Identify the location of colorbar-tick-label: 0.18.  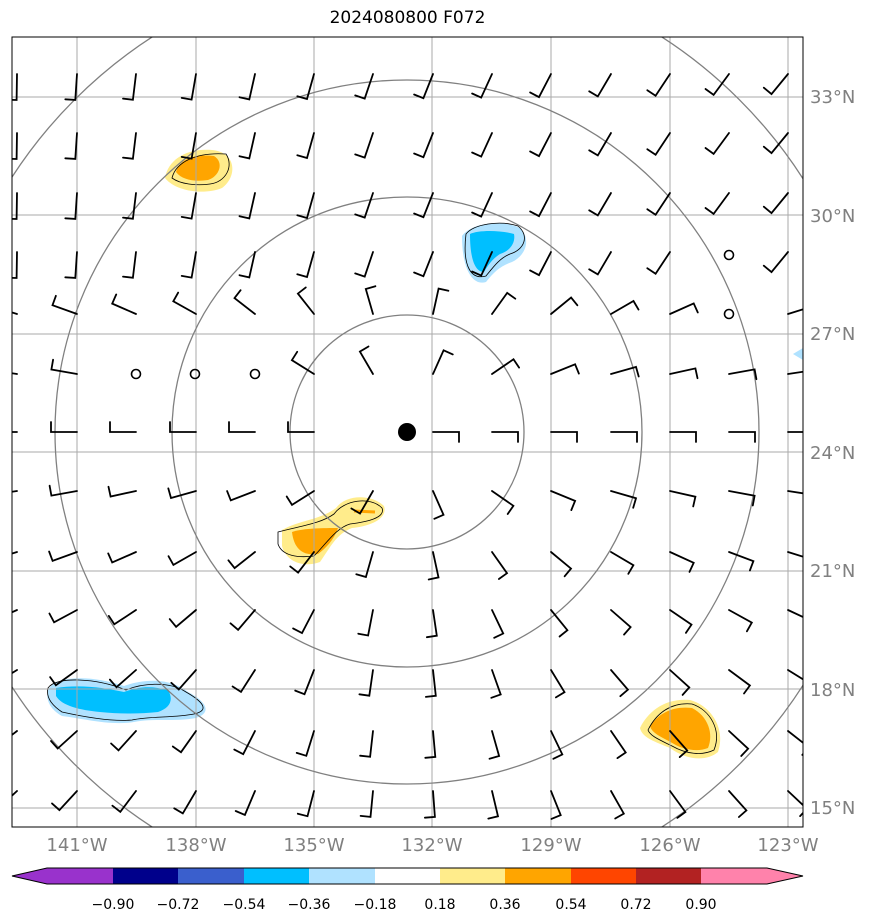
(439, 905).